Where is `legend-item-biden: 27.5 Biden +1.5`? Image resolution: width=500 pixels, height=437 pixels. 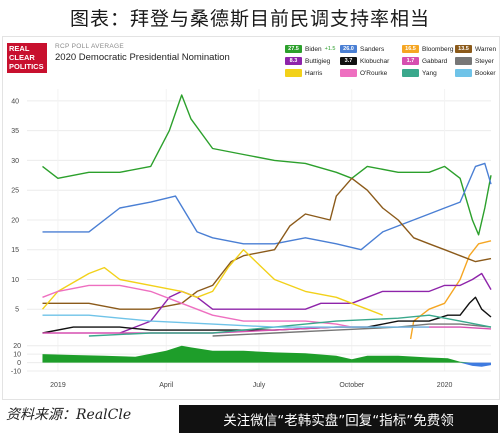 legend-item-biden: 27.5 Biden +1.5 is located at coordinates (310, 49).